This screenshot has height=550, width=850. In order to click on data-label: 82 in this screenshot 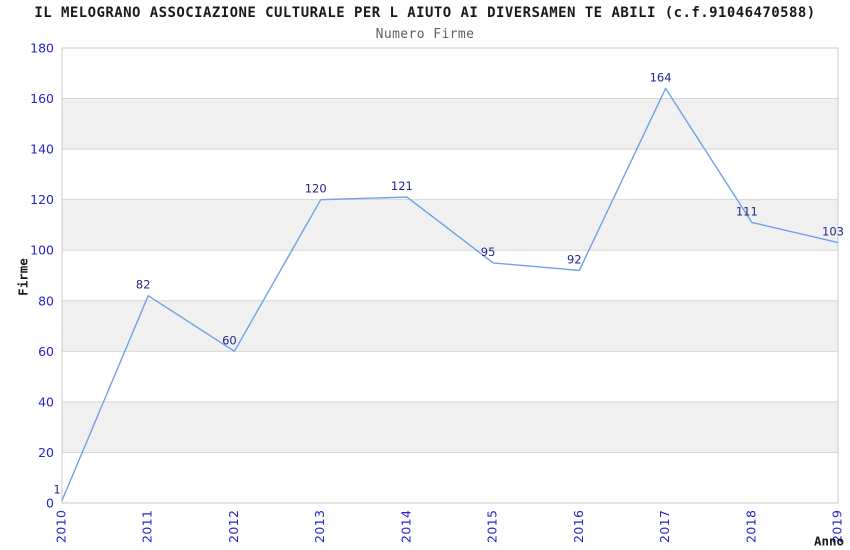, I will do `click(143, 285)`.